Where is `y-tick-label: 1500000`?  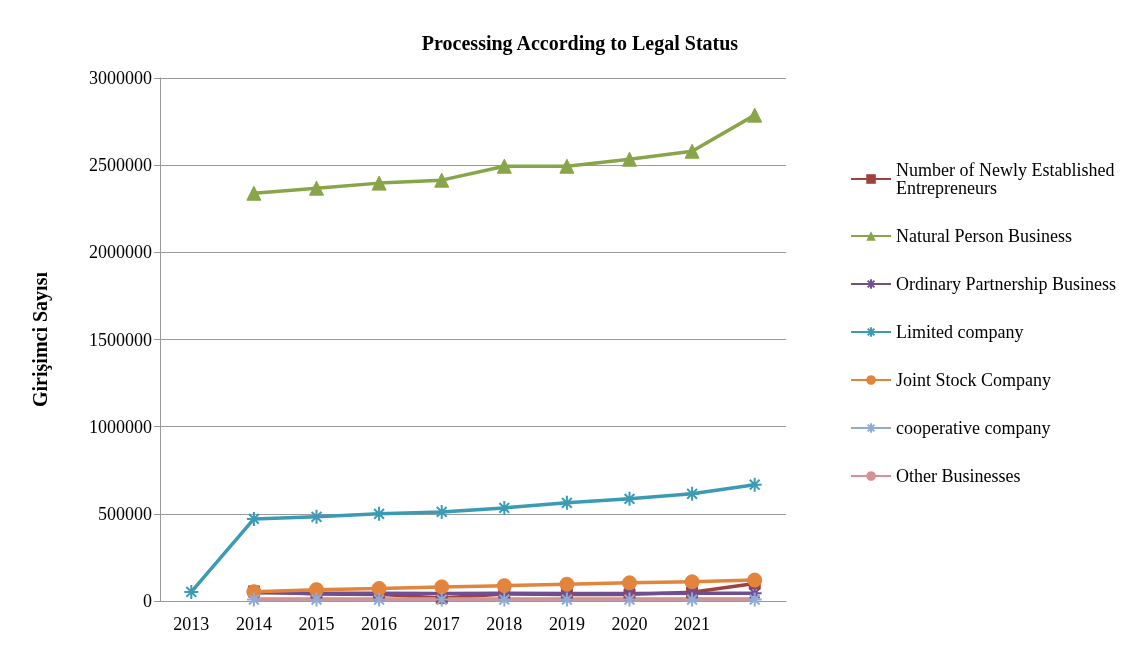 y-tick-label: 1500000 is located at coordinates (120, 339).